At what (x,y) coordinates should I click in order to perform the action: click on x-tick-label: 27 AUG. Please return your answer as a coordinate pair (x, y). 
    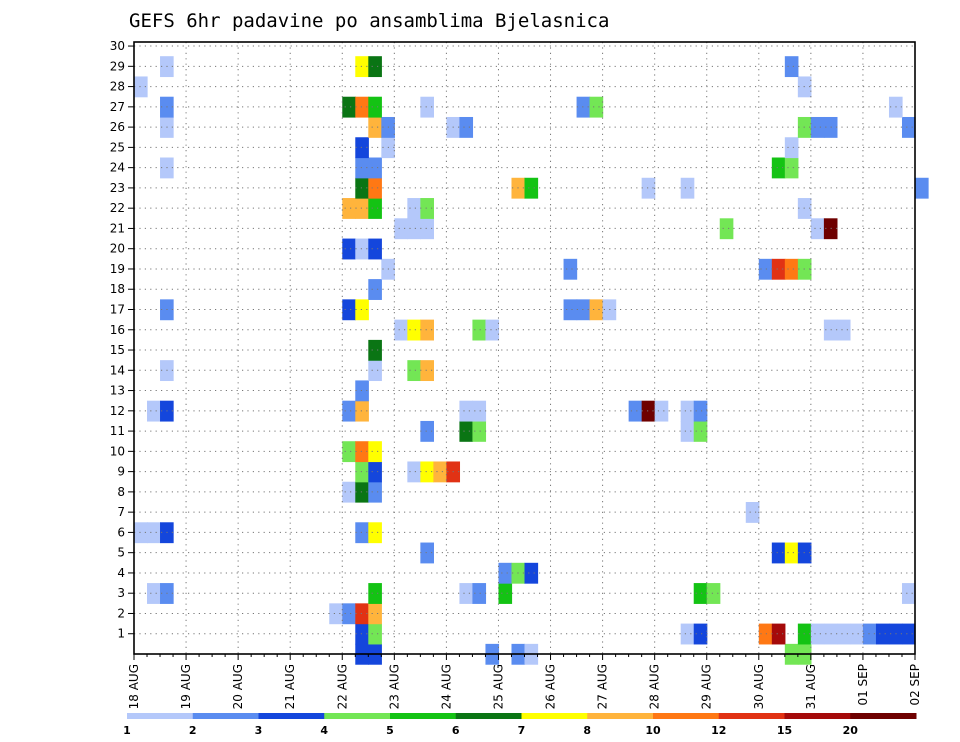
    Looking at the image, I should click on (603, 686).